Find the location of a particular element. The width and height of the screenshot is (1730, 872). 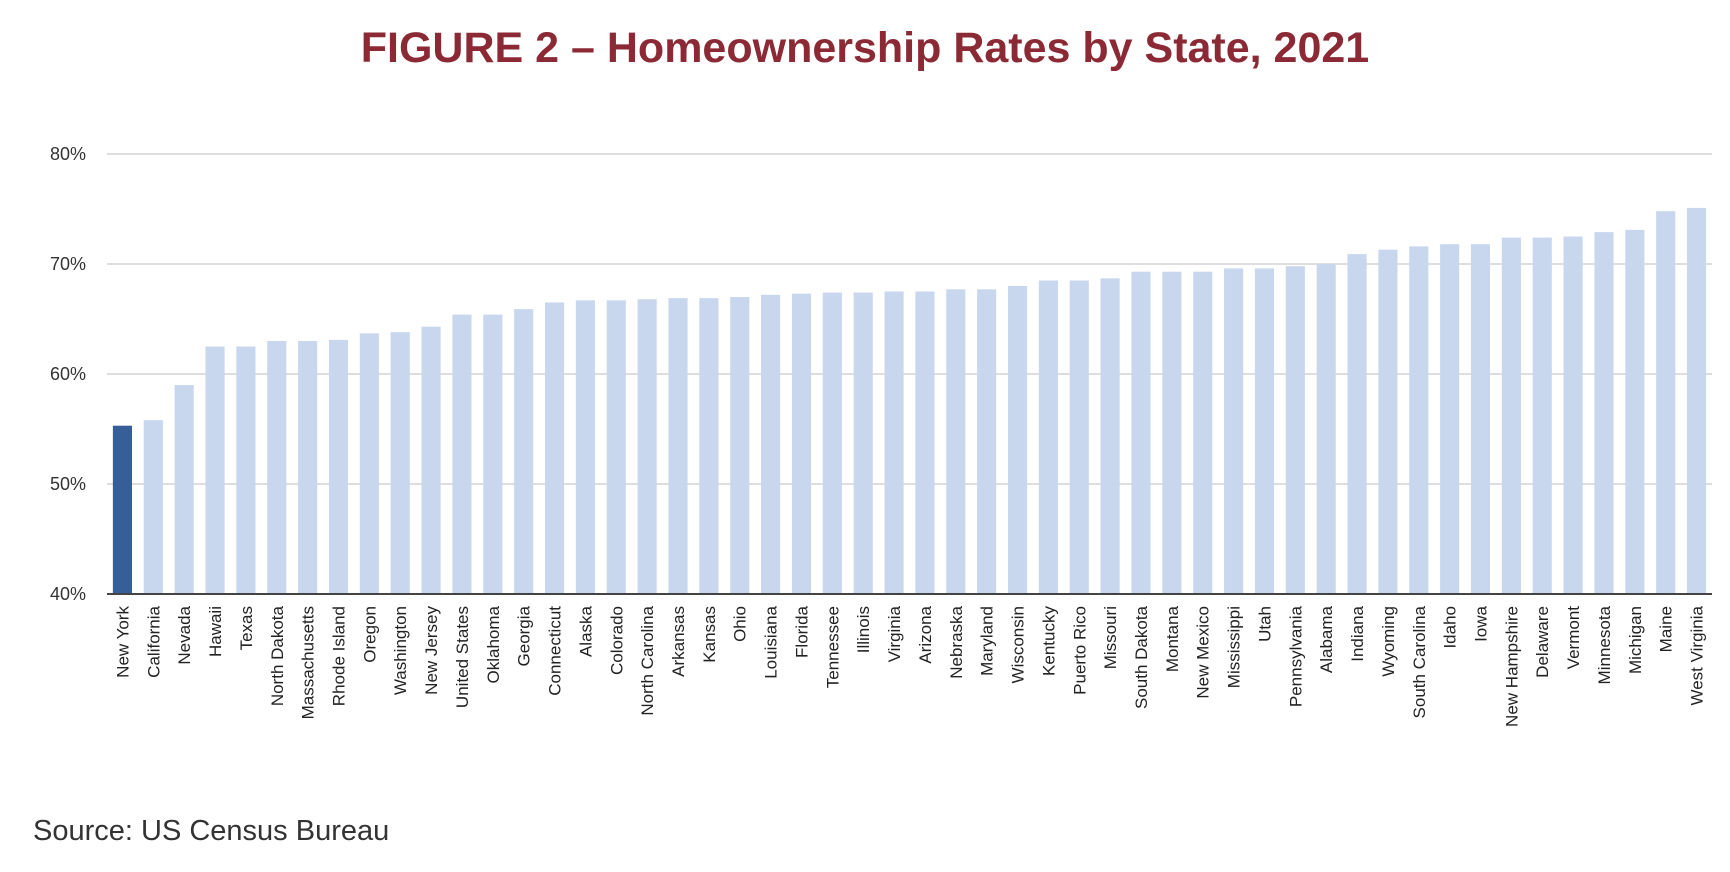

x-tick-label: Utah is located at coordinates (1264, 624).